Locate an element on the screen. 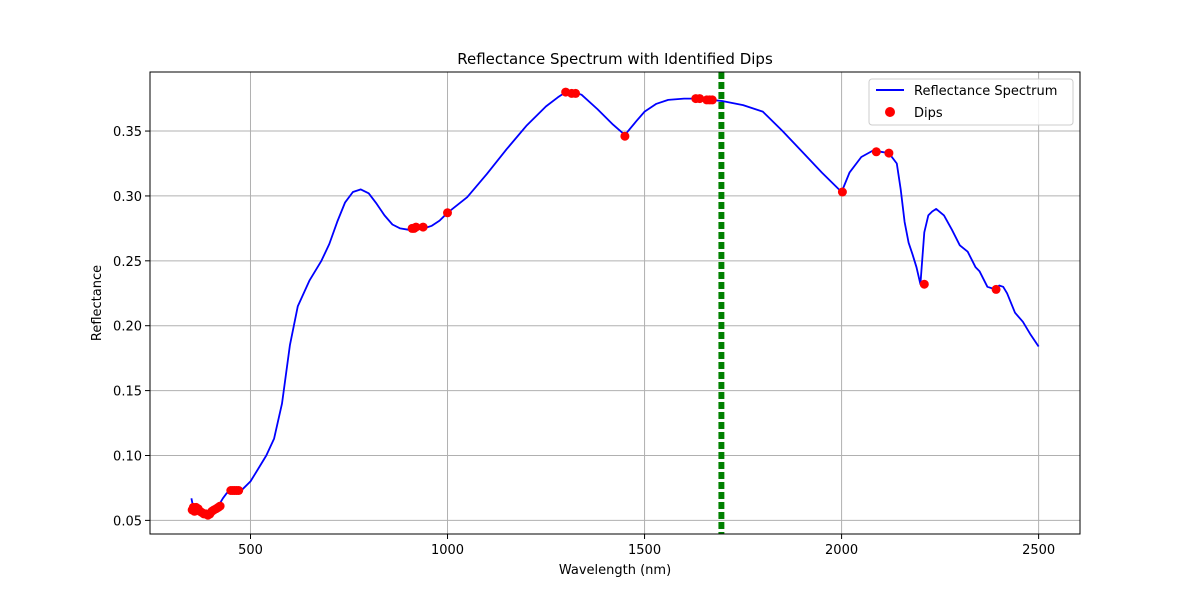  x-axis-label: Wavelength (nm) is located at coordinates (615, 570).